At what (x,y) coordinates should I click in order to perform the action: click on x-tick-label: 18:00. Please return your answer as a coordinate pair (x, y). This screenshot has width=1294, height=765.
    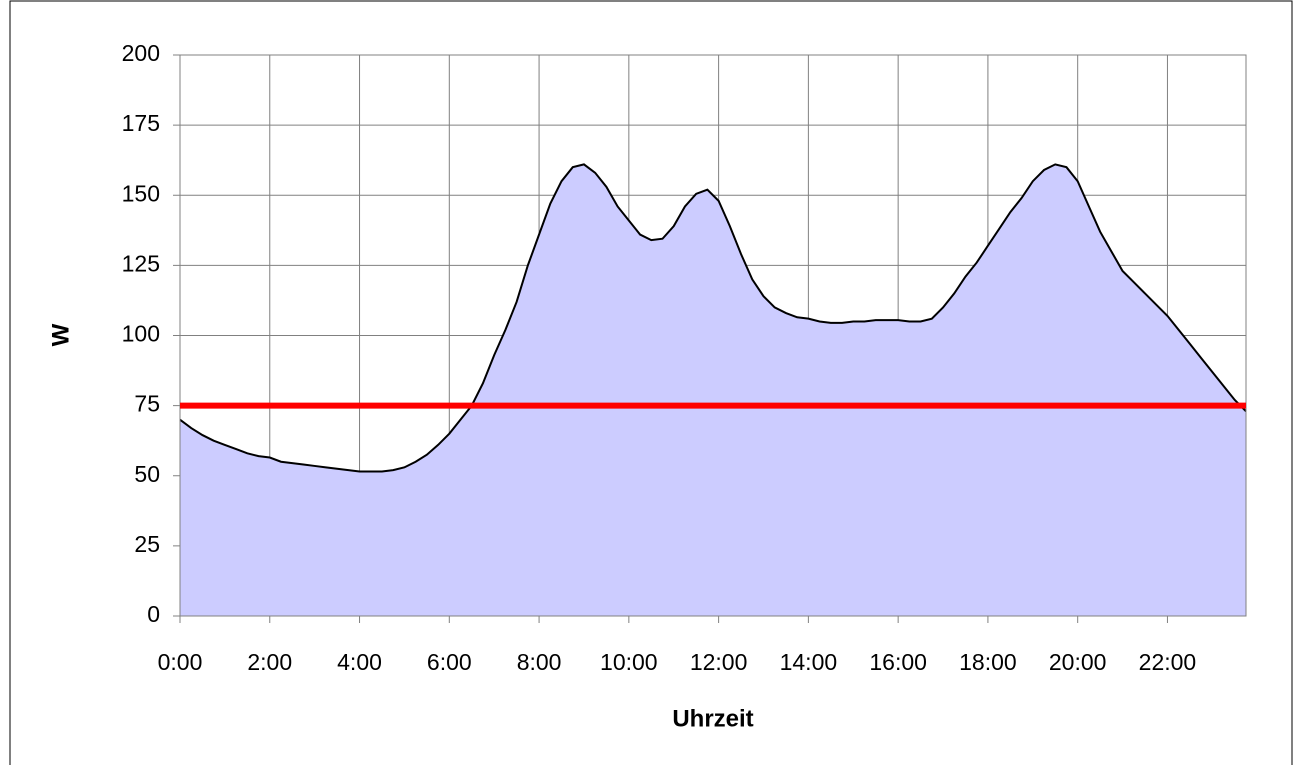
    Looking at the image, I should click on (988, 662).